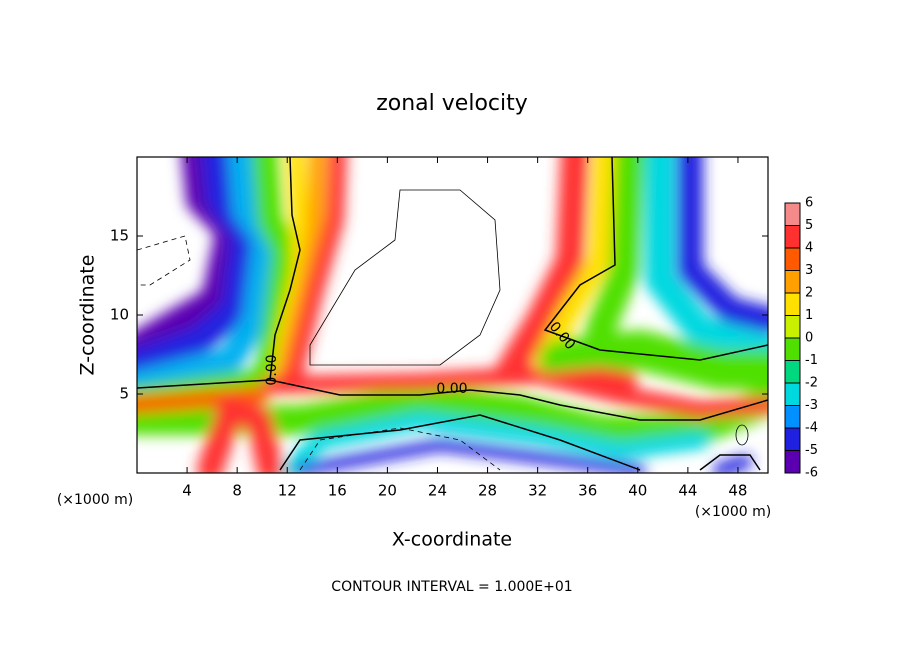  Describe the element at coordinates (809, 315) in the screenshot. I see `colorbar-tick-label: 1` at that location.